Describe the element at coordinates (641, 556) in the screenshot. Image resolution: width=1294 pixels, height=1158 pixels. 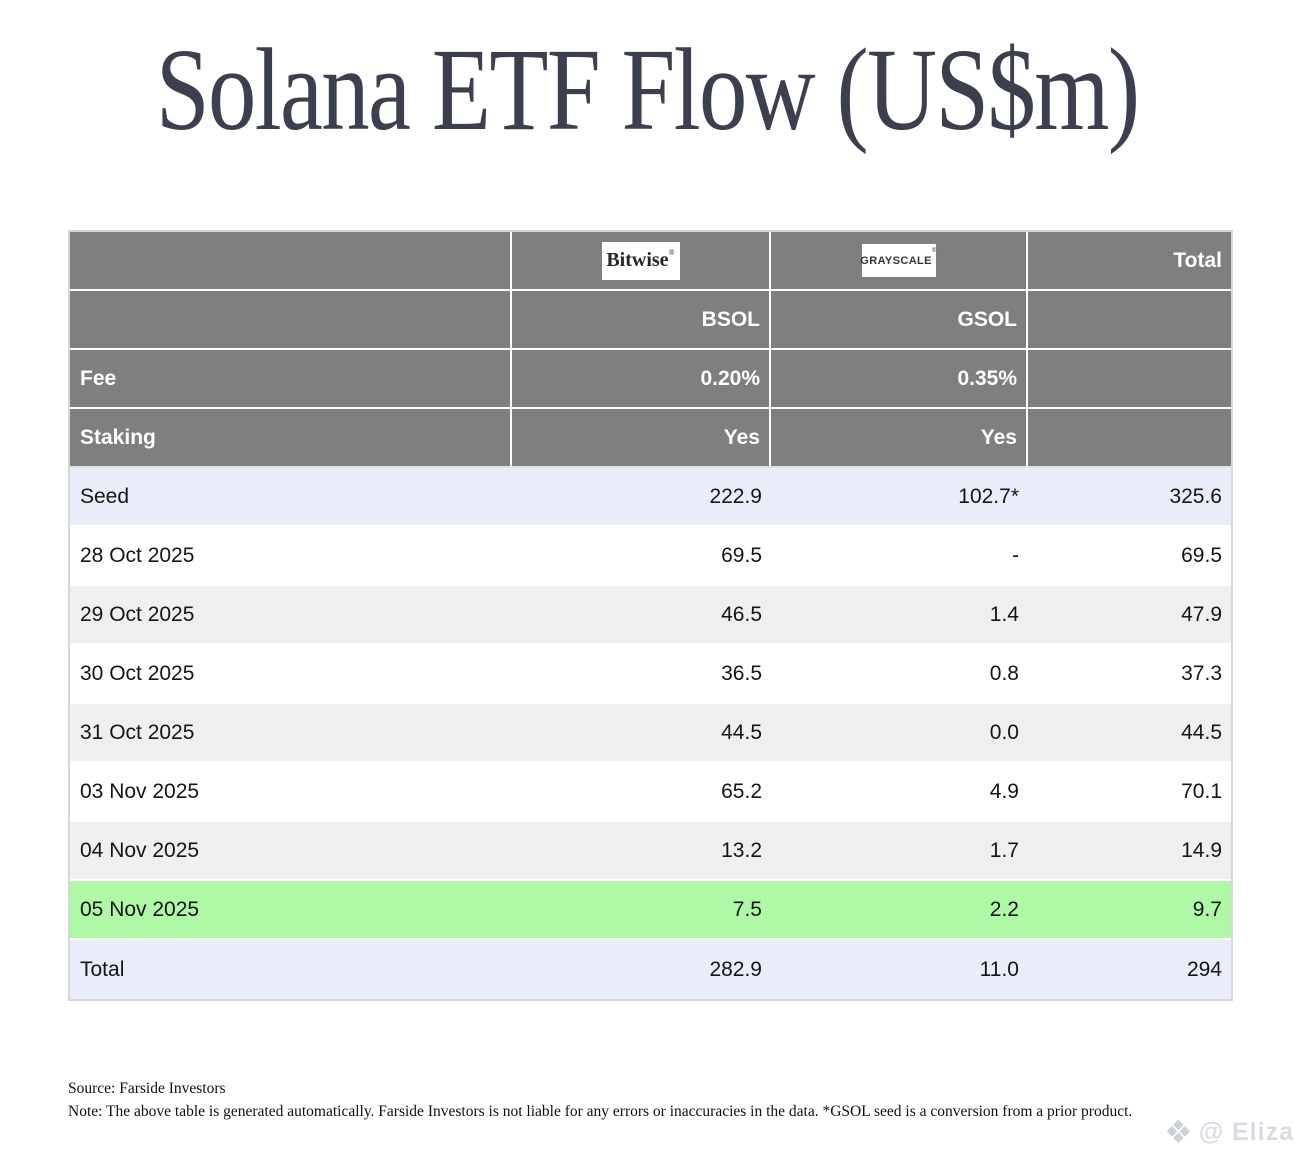
I see `bsol-value: 69.5` at that location.